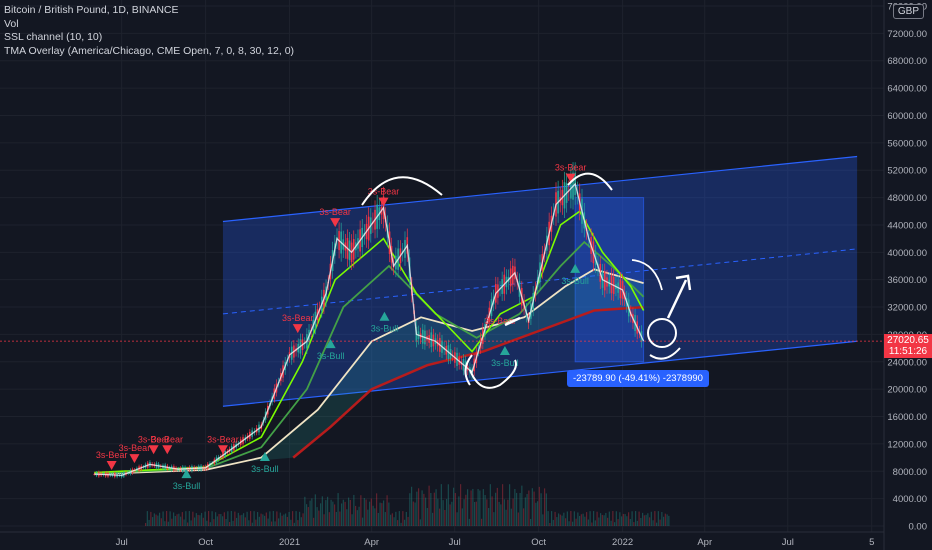 The image size is (932, 550). I want to click on y-tick-label: 60000.00, so click(907, 116).